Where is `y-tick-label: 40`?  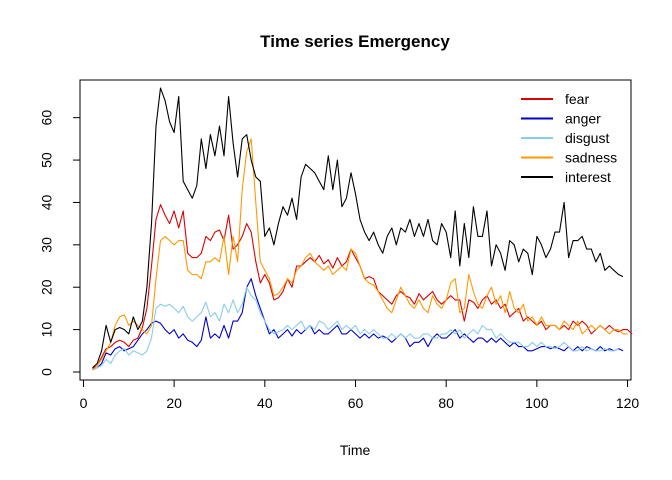
y-tick-label: 40 is located at coordinates (47, 202).